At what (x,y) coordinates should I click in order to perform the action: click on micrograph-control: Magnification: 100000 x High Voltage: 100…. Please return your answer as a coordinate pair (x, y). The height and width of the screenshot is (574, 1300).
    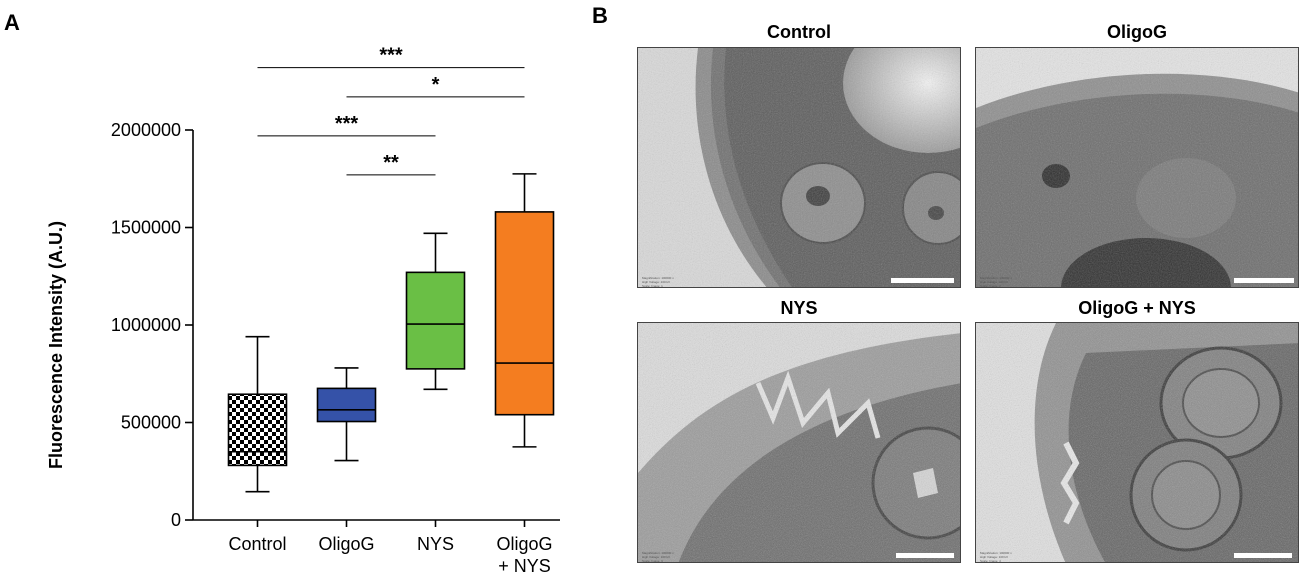
    Looking at the image, I should click on (799, 167).